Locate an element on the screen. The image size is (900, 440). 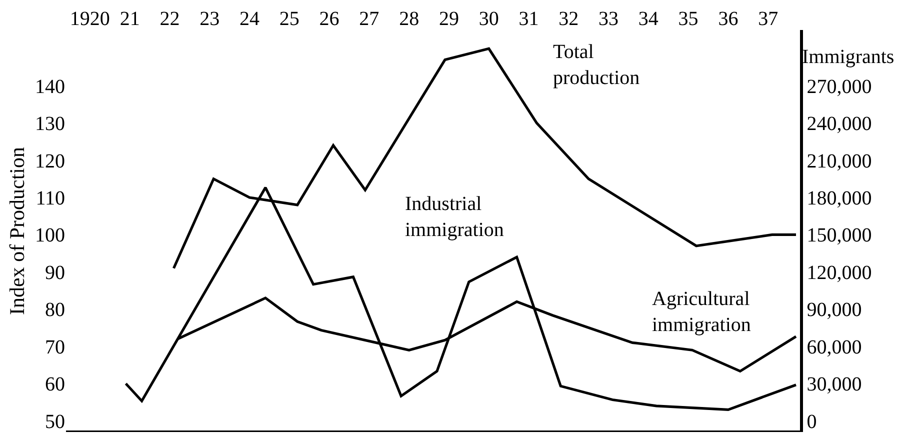
y2-tick-label: 120,000 is located at coordinates (839, 273).